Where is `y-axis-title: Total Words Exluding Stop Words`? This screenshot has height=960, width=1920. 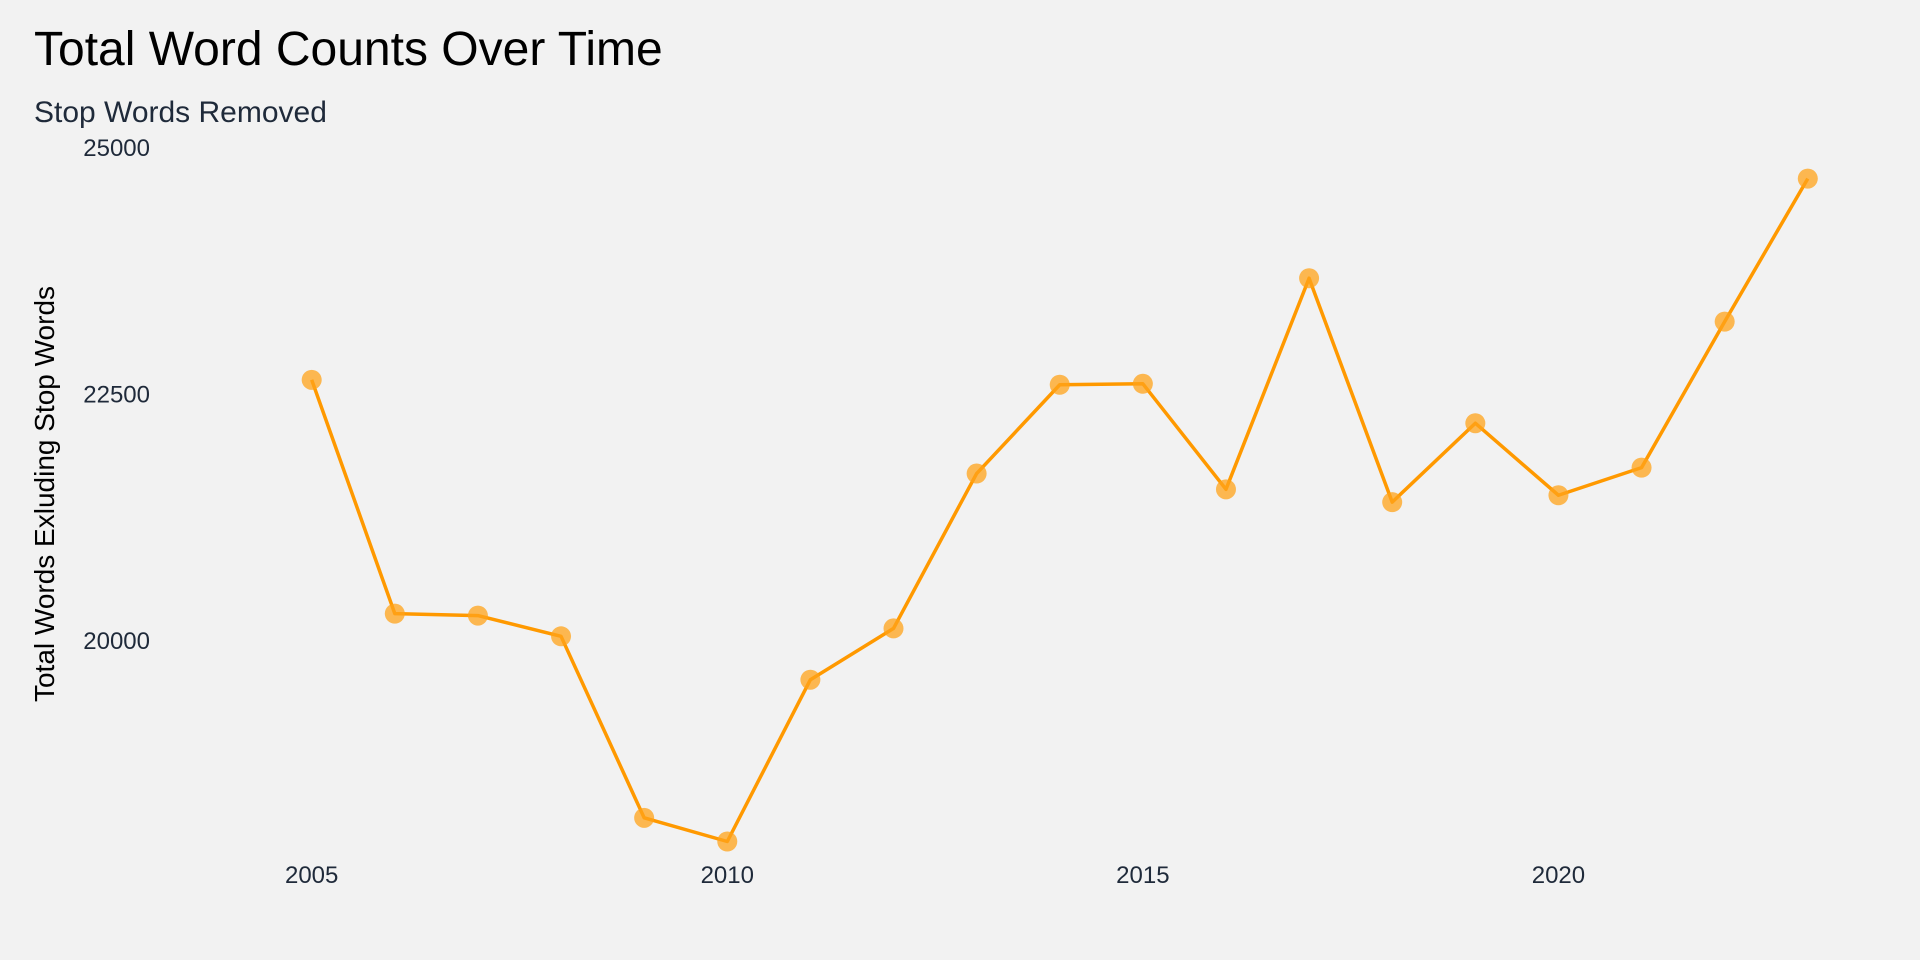 y-axis-title: Total Words Exluding Stop Words is located at coordinates (44, 494).